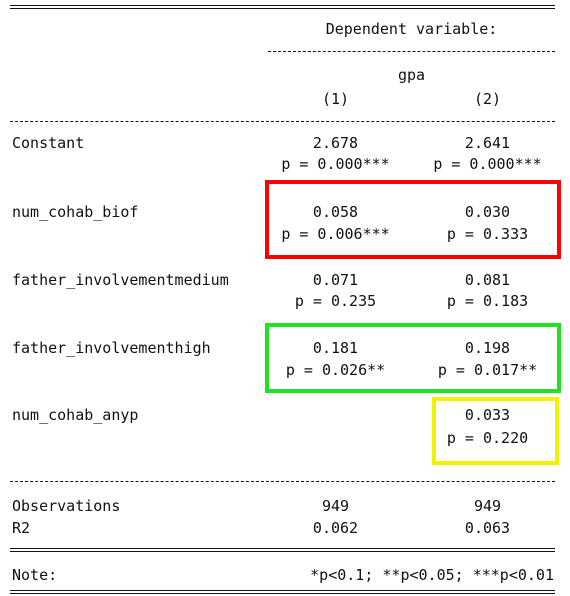 This screenshot has width=570, height=596. Describe the element at coordinates (487, 528) in the screenshot. I see `stat-r2-col2: 0.063` at that location.